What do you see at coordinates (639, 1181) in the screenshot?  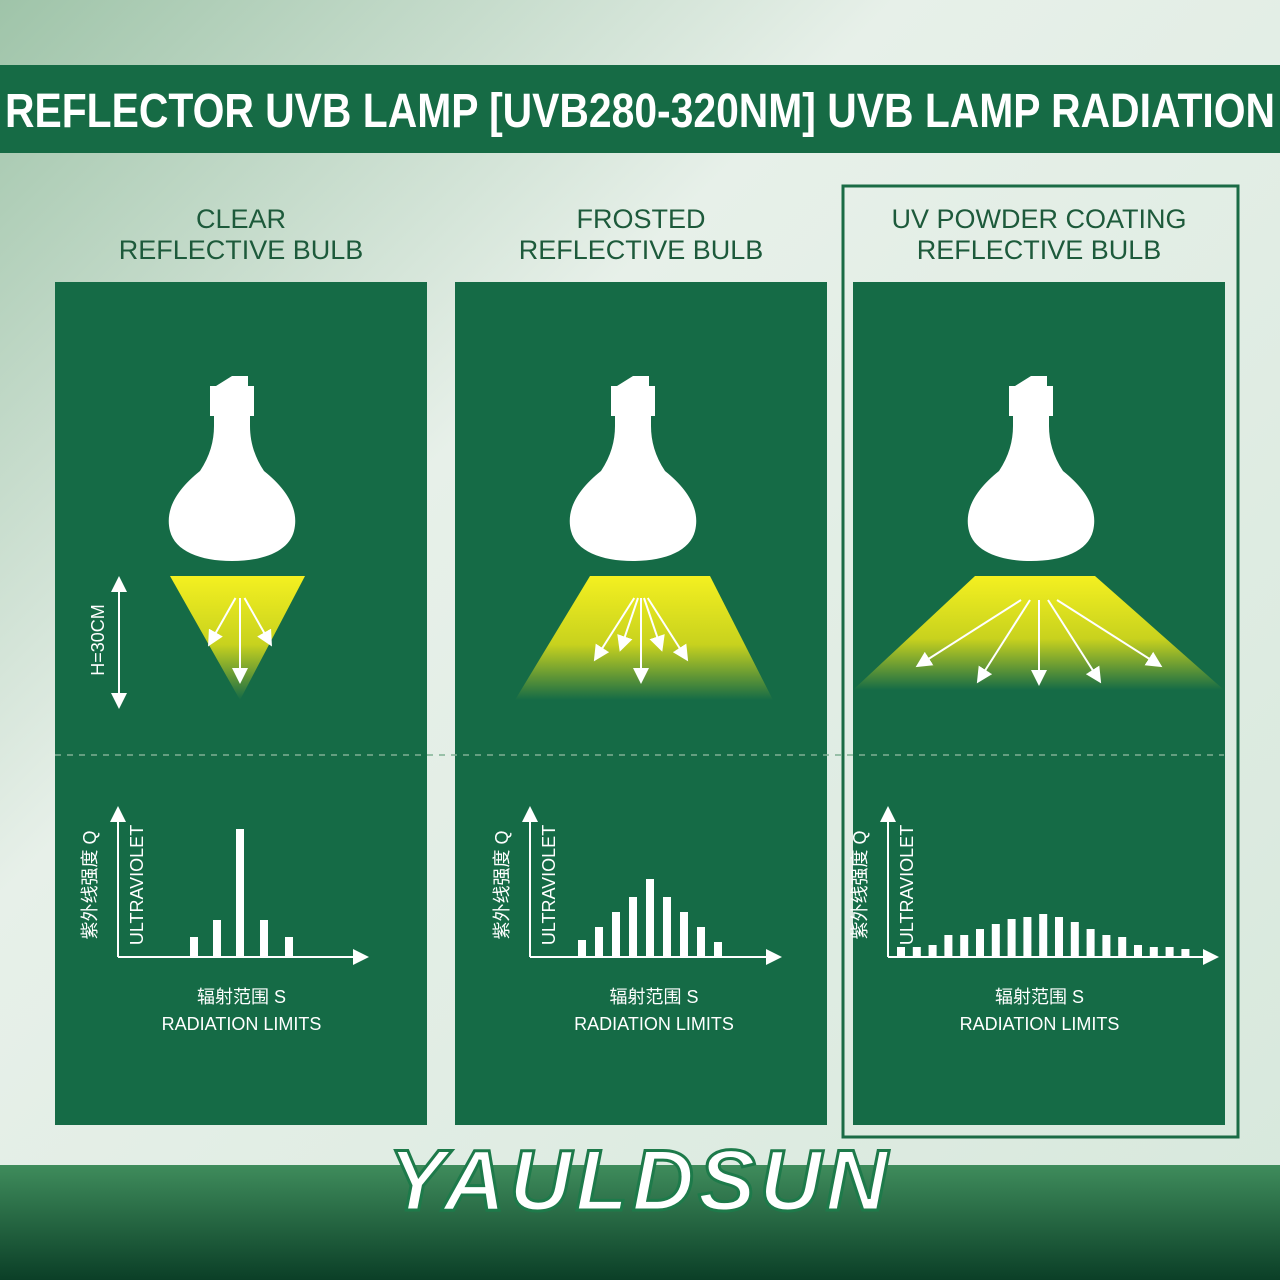 I see `brand: YAULDSUN` at bounding box center [639, 1181].